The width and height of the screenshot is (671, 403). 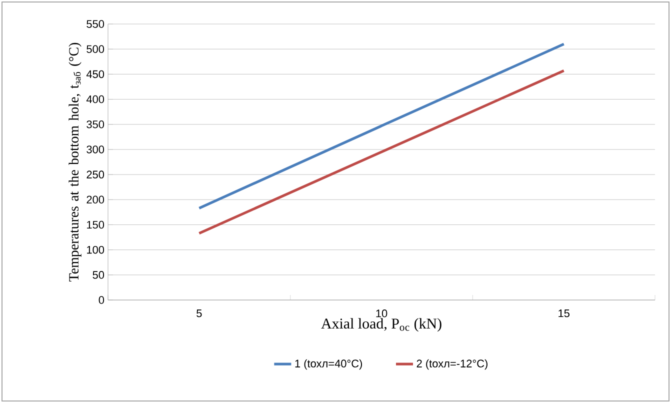 I want to click on y-tick-label: 300, so click(x=95, y=150).